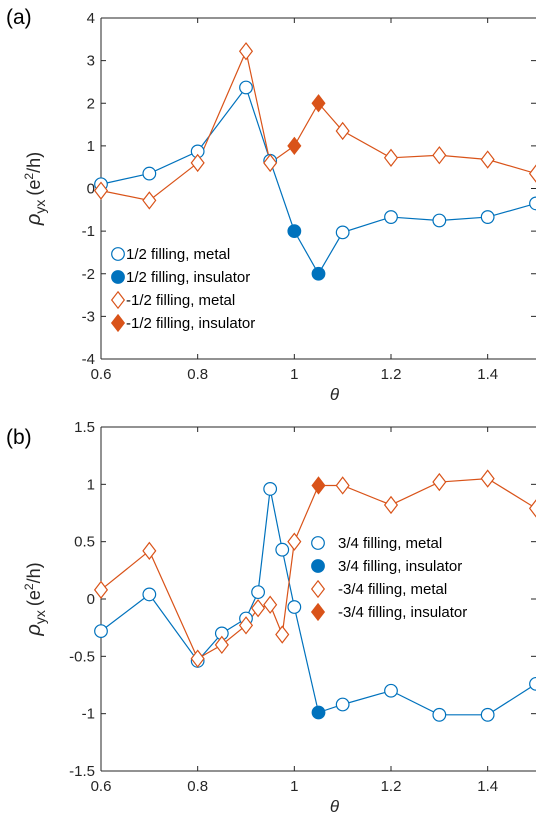 The image size is (536, 838). Describe the element at coordinates (180, 300) in the screenshot. I see `legend-entry: -1/2 filling, metal` at that location.